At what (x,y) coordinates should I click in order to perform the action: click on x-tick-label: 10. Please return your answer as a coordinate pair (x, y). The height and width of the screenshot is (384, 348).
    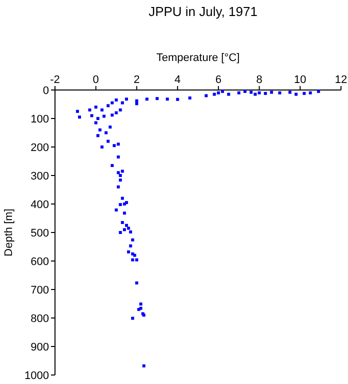
    Looking at the image, I should click on (300, 80).